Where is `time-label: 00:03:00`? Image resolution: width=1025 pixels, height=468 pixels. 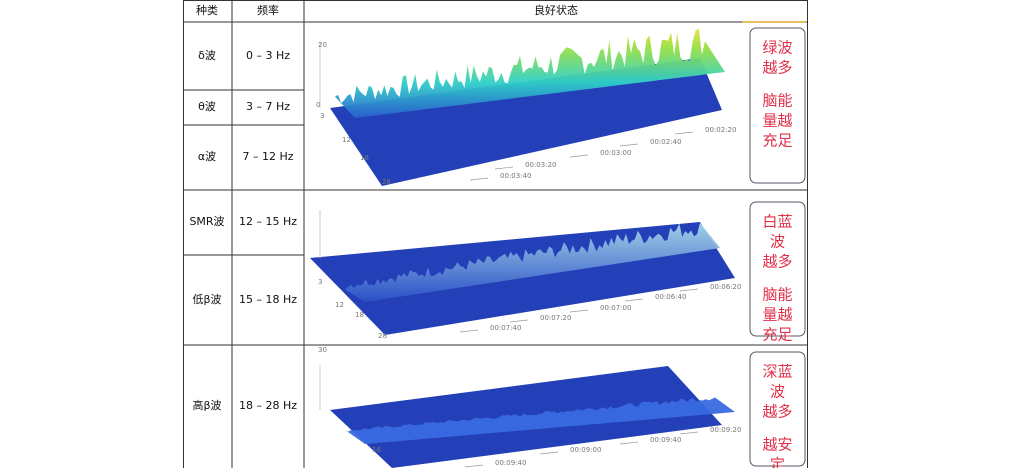
time-label: 00:03:00 is located at coordinates (615, 153).